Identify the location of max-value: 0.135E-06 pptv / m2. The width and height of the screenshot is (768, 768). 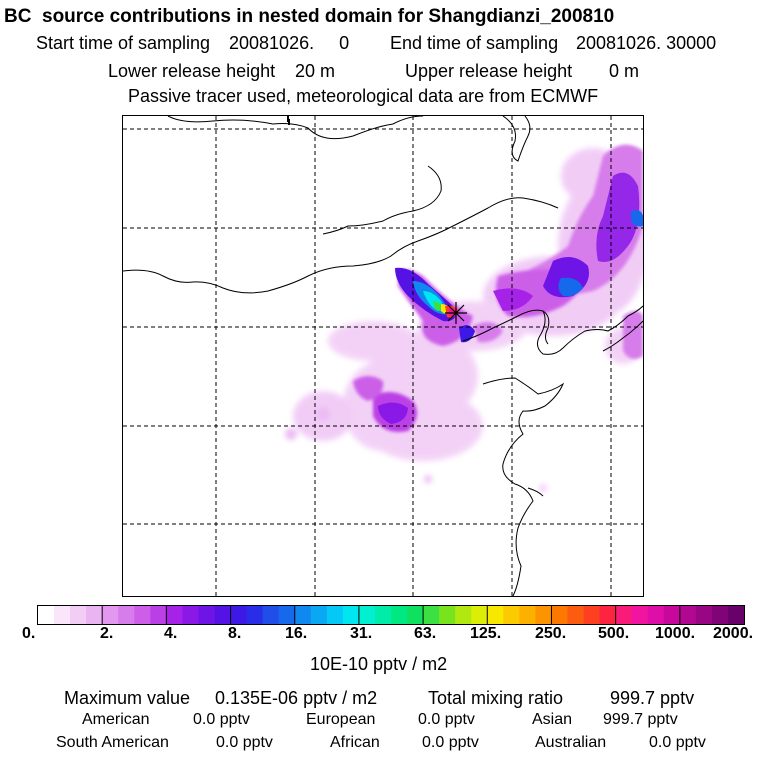
(296, 698).